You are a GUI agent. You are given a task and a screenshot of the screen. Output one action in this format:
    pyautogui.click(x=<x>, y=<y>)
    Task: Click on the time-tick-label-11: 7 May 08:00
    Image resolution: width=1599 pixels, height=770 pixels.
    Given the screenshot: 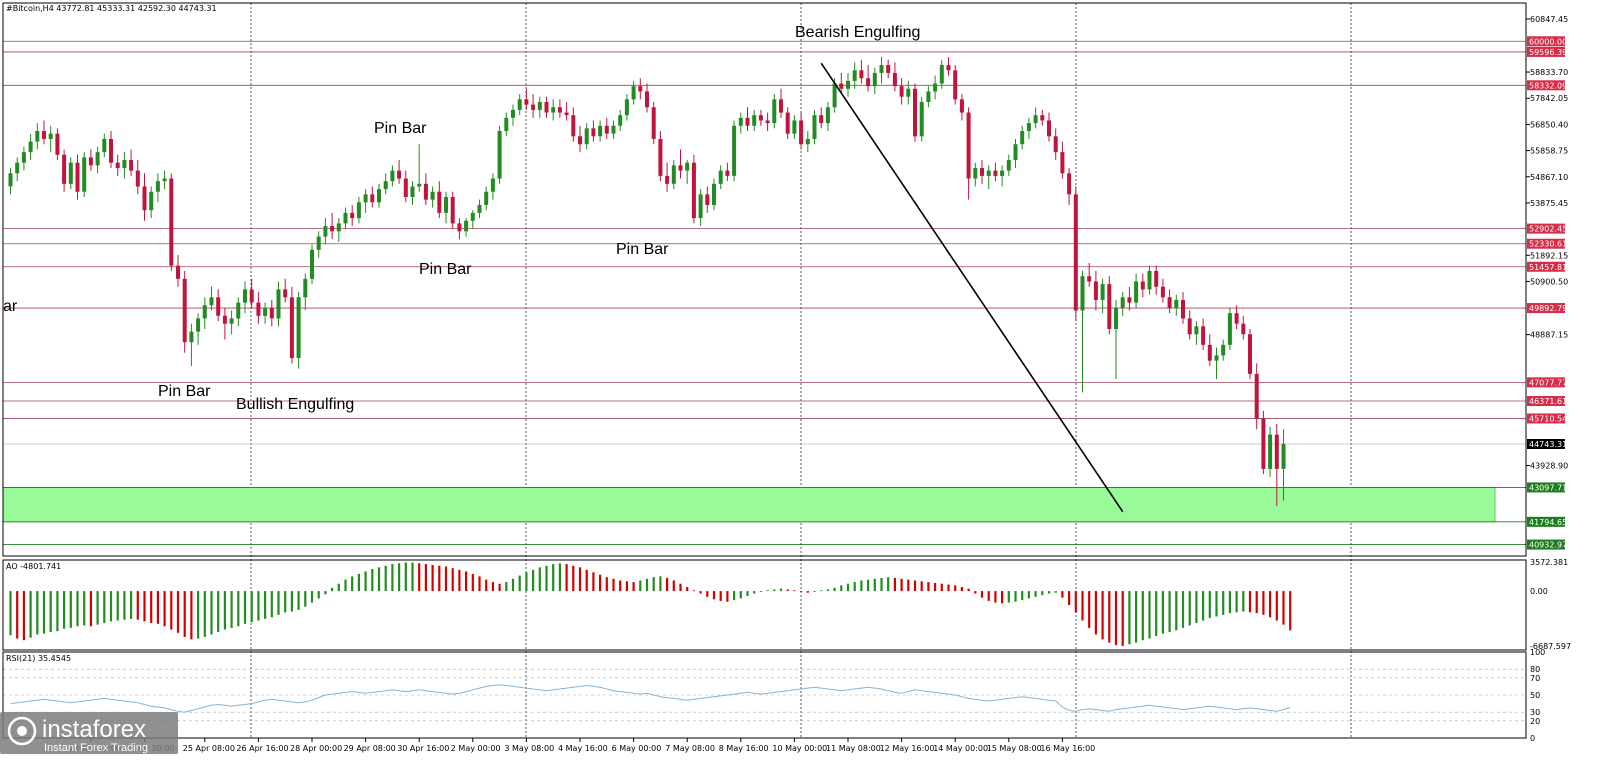 What is the action you would take?
    pyautogui.click(x=690, y=748)
    